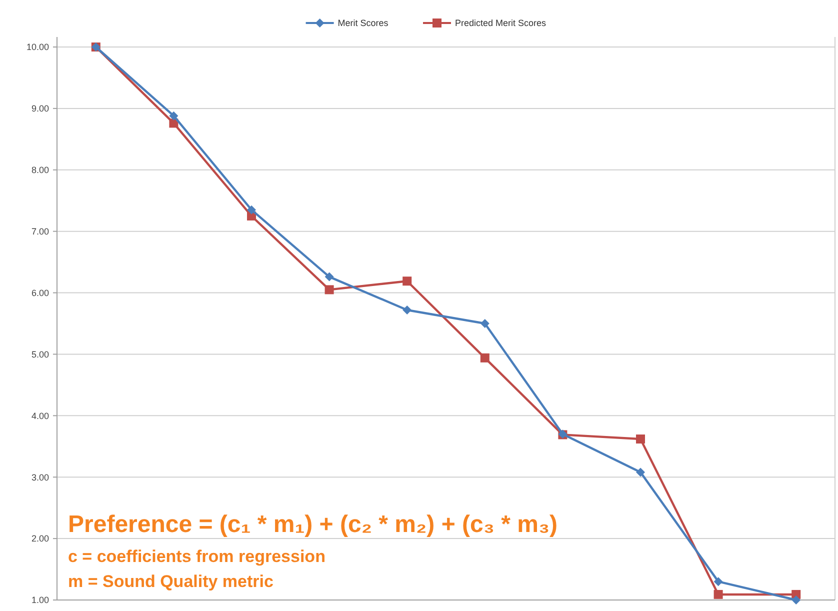 Image resolution: width=838 pixels, height=611 pixels. I want to click on legend-label: Merit Scores, so click(363, 23).